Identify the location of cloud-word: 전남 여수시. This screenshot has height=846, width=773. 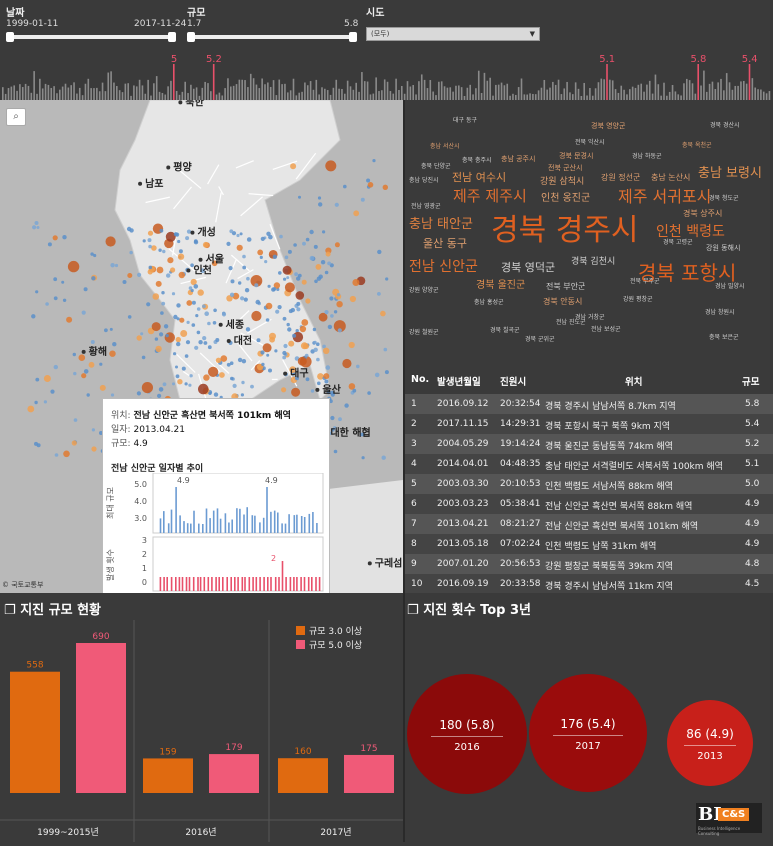
(479, 177).